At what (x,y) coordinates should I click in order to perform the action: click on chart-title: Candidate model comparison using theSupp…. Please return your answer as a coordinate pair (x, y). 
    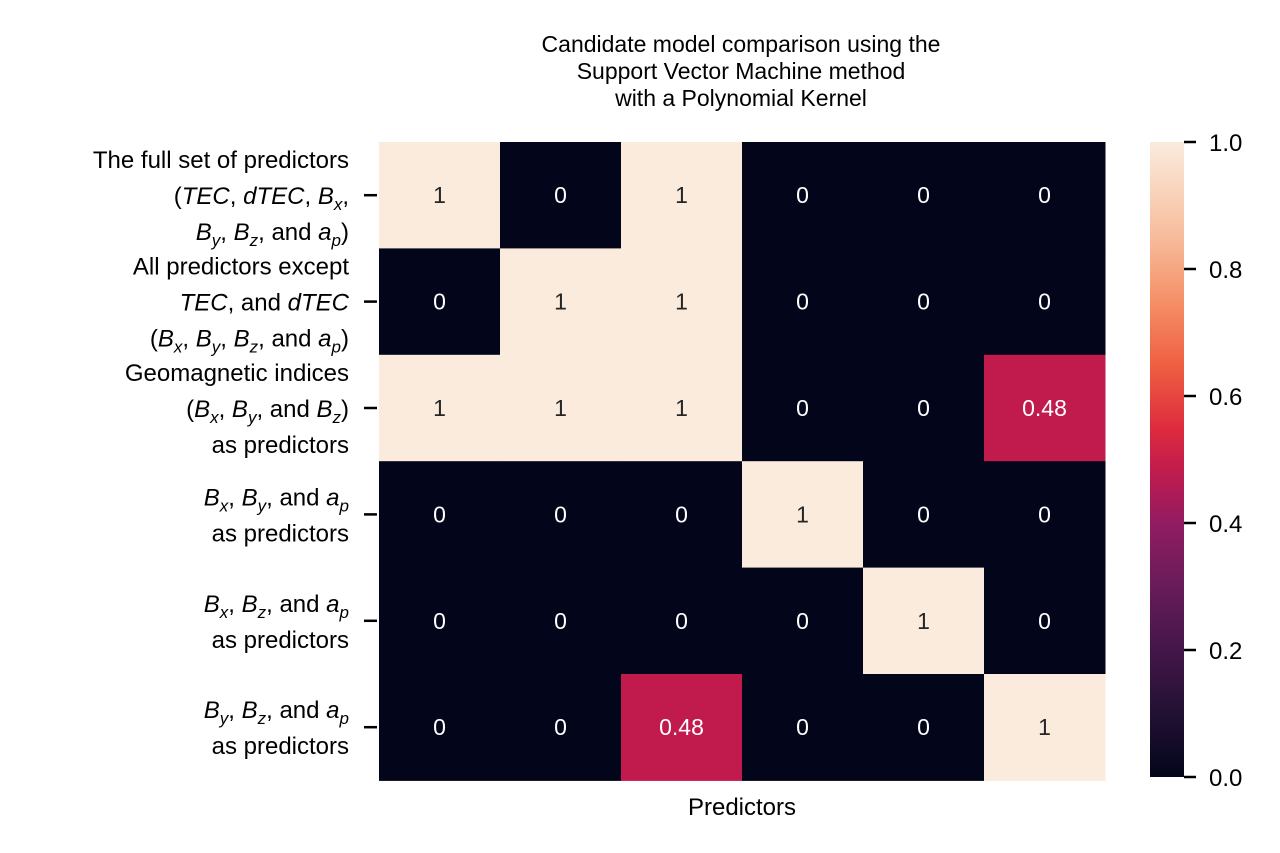
    Looking at the image, I should click on (741, 71).